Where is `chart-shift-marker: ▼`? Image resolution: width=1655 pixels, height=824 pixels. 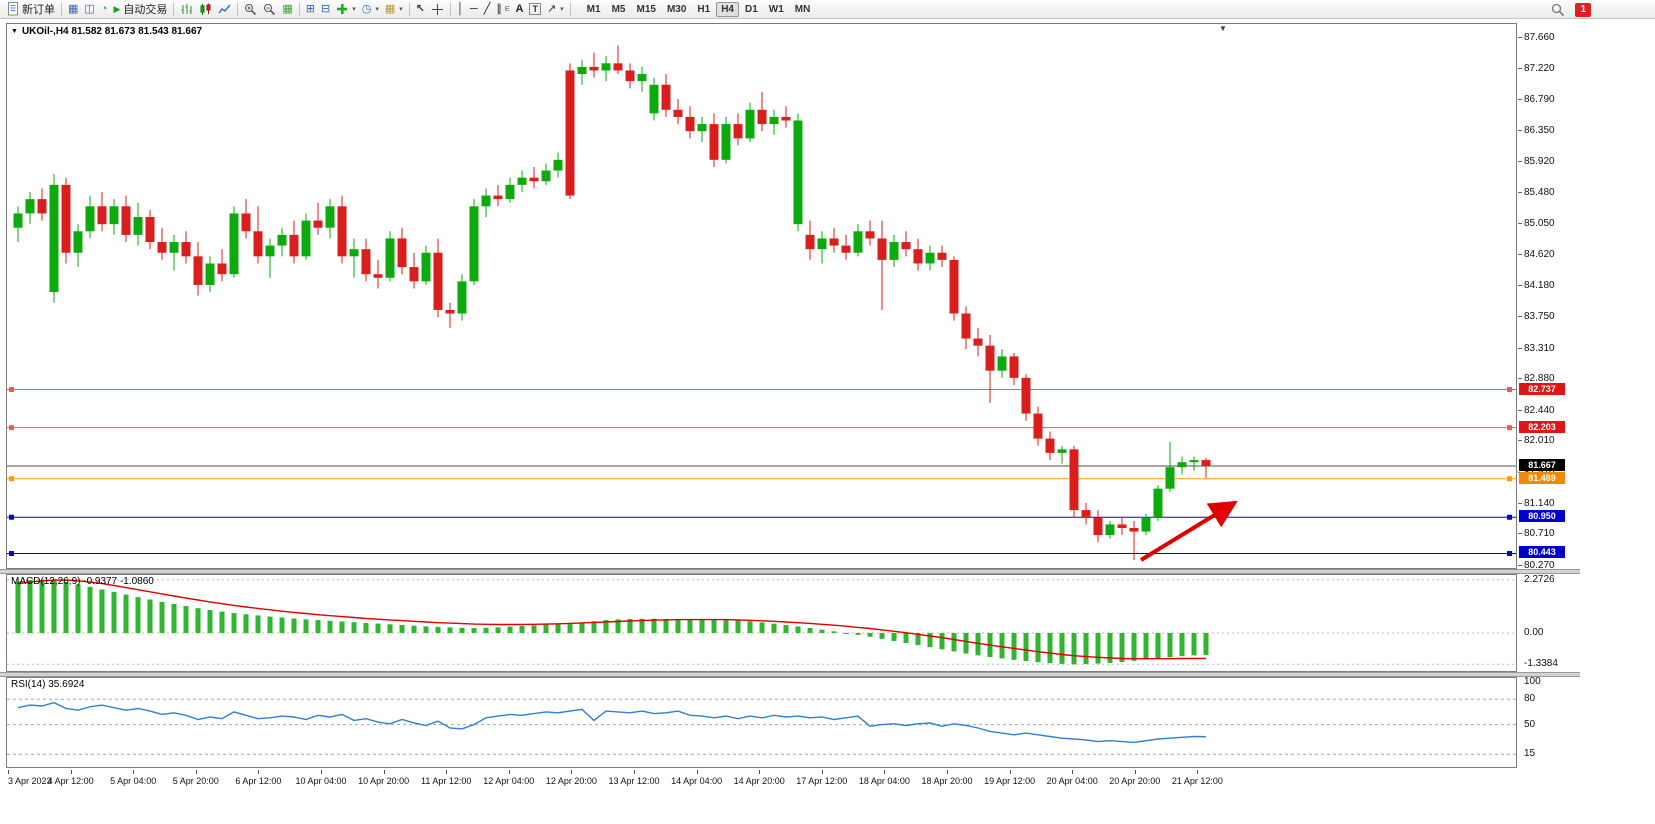
chart-shift-marker: ▼ is located at coordinates (1223, 28).